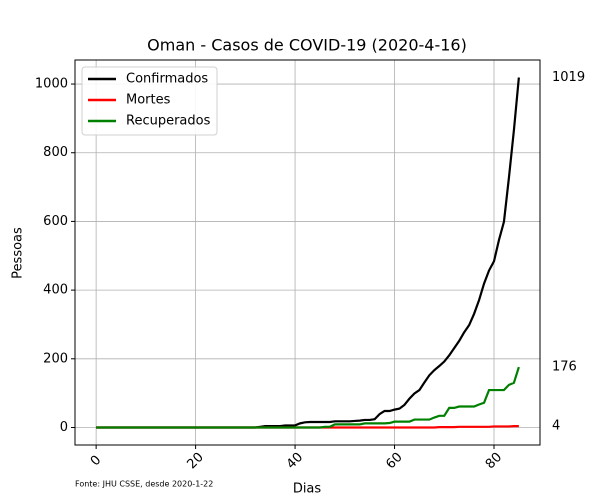 The height and width of the screenshot is (504, 600). What do you see at coordinates (168, 121) in the screenshot?
I see `legend-label: Recuperados` at bounding box center [168, 121].